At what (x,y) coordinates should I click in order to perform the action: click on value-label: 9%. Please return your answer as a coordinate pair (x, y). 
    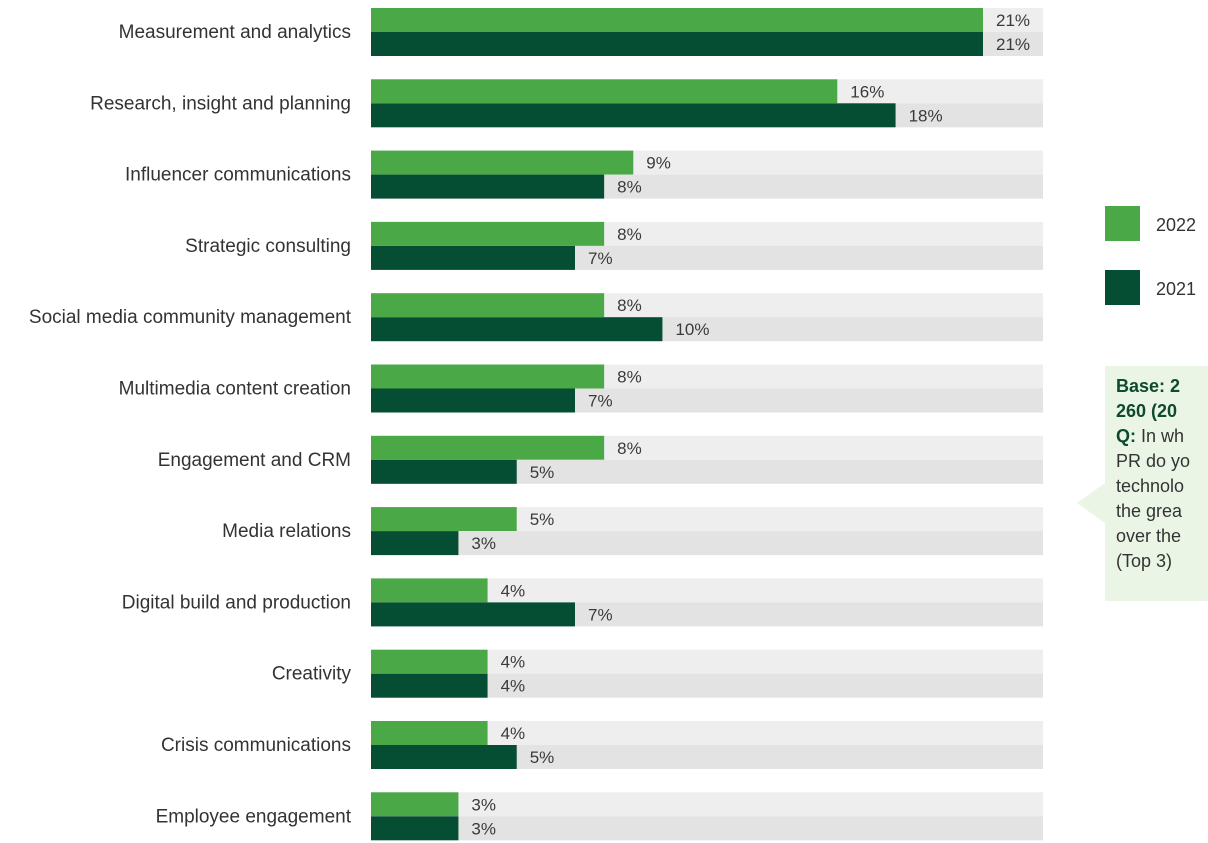
    Looking at the image, I should click on (658, 163).